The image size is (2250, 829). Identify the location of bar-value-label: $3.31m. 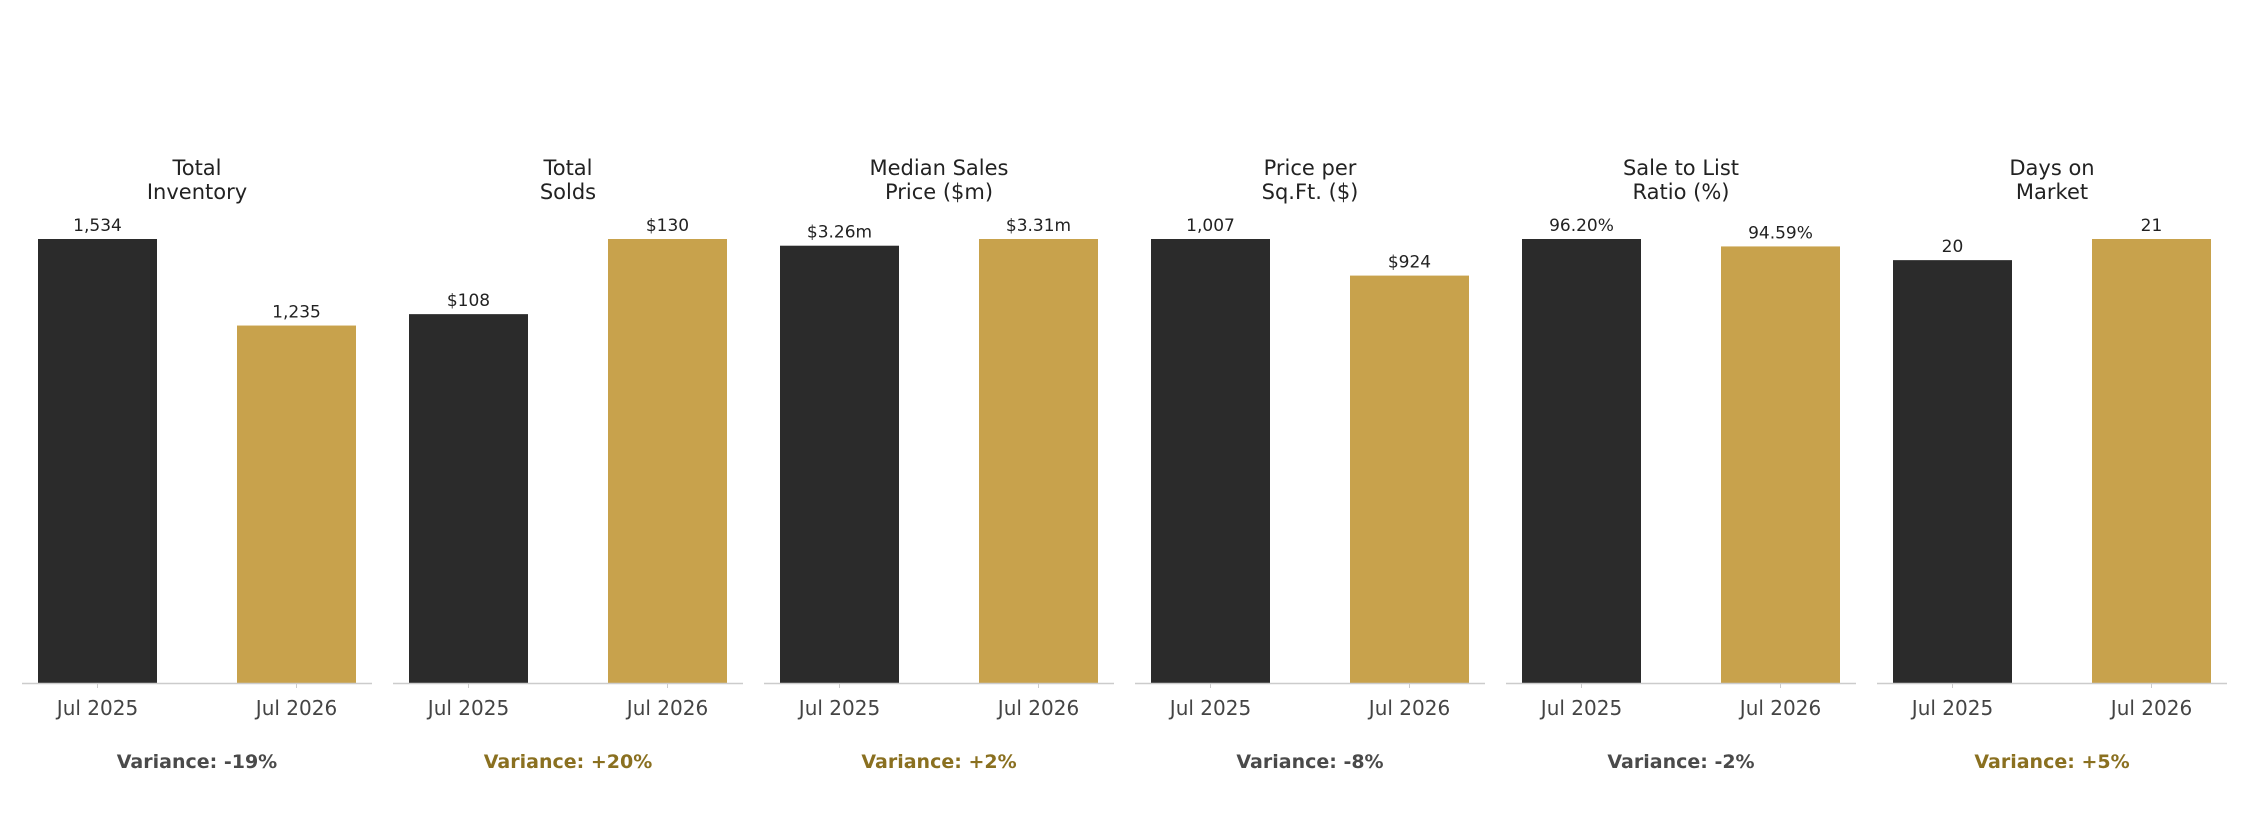
(1038, 226).